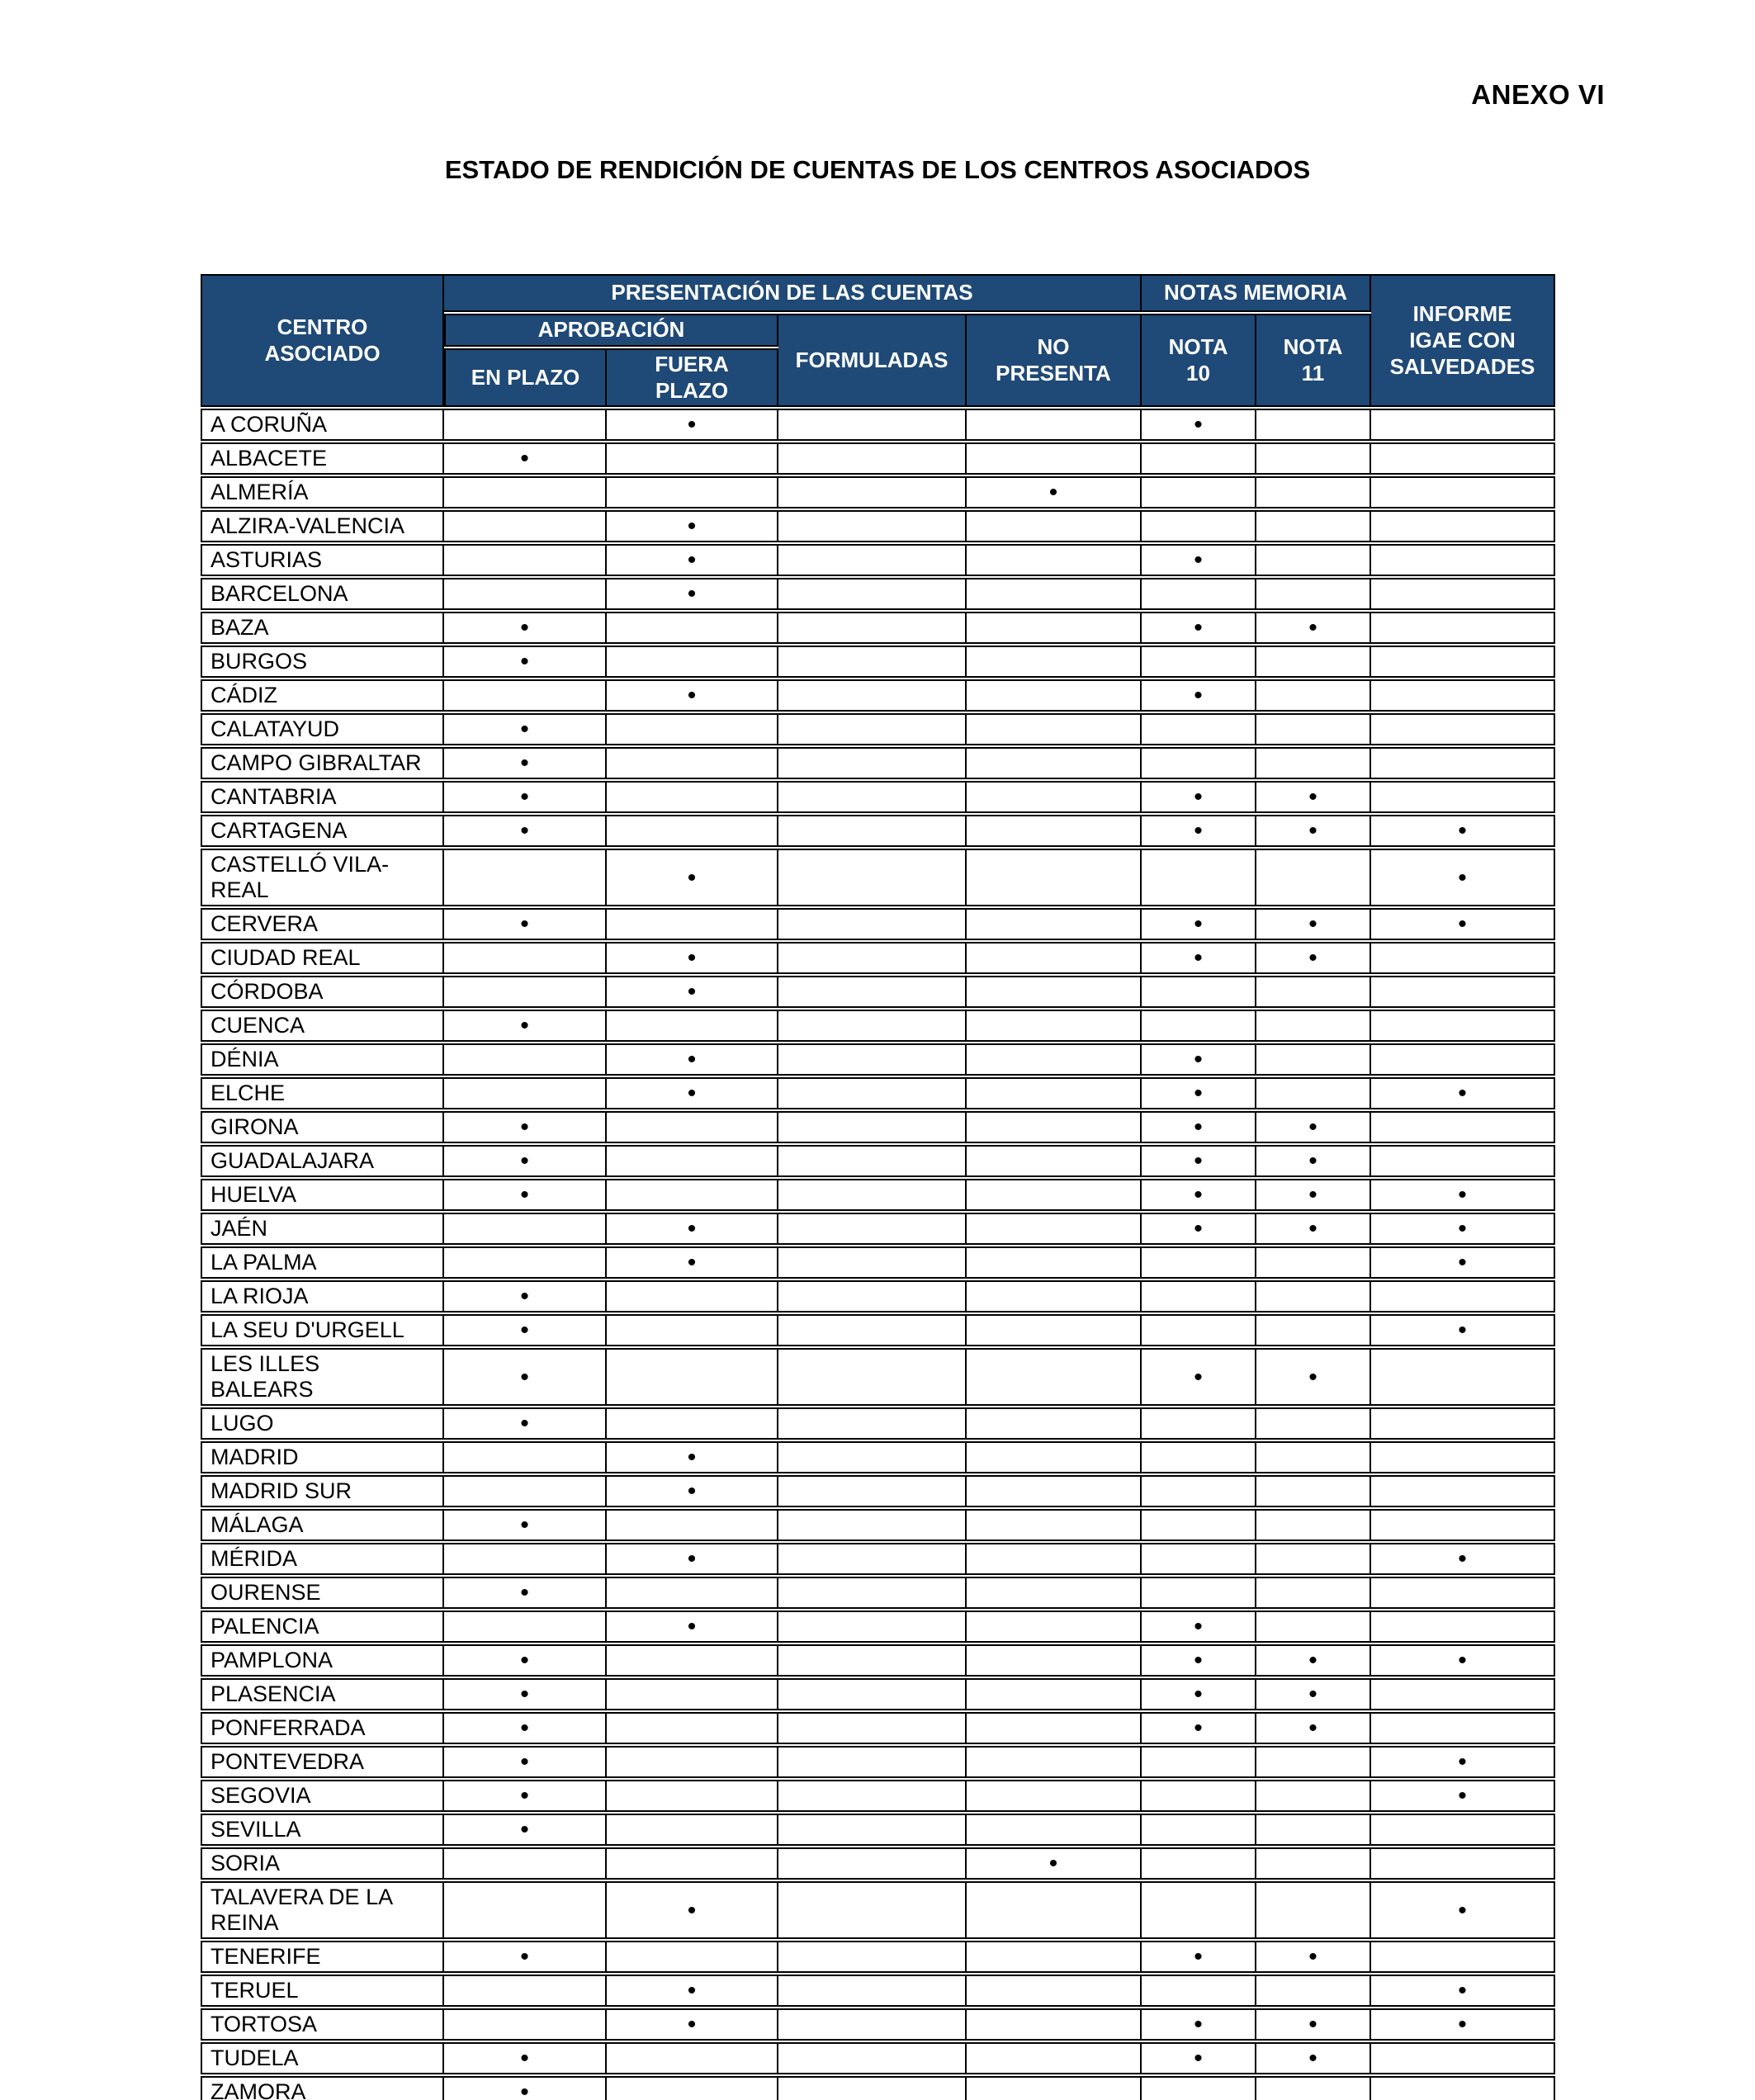 The height and width of the screenshot is (2100, 1755). Describe the element at coordinates (878, 1423) in the screenshot. I see `table-row: LUGO •` at that location.